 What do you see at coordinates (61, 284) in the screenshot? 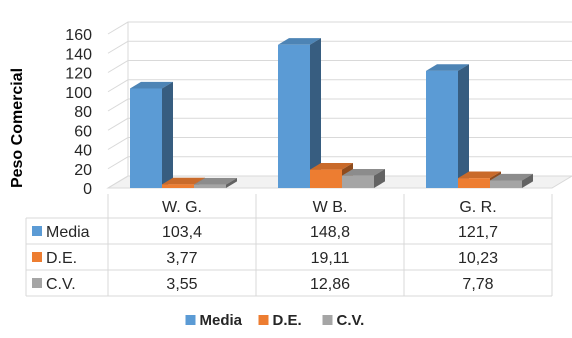
I see `table-series-name: C.V.` at bounding box center [61, 284].